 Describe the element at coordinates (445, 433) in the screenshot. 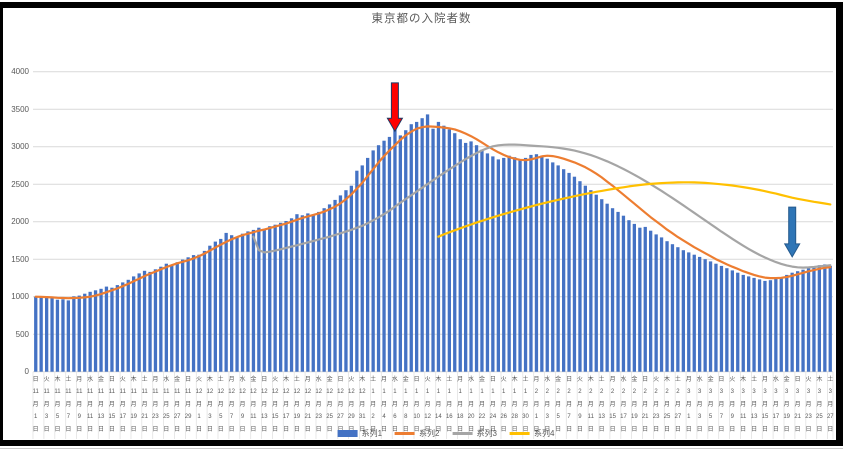

I see `chart-legend: 系列1 系列2 系列3 系列4` at that location.